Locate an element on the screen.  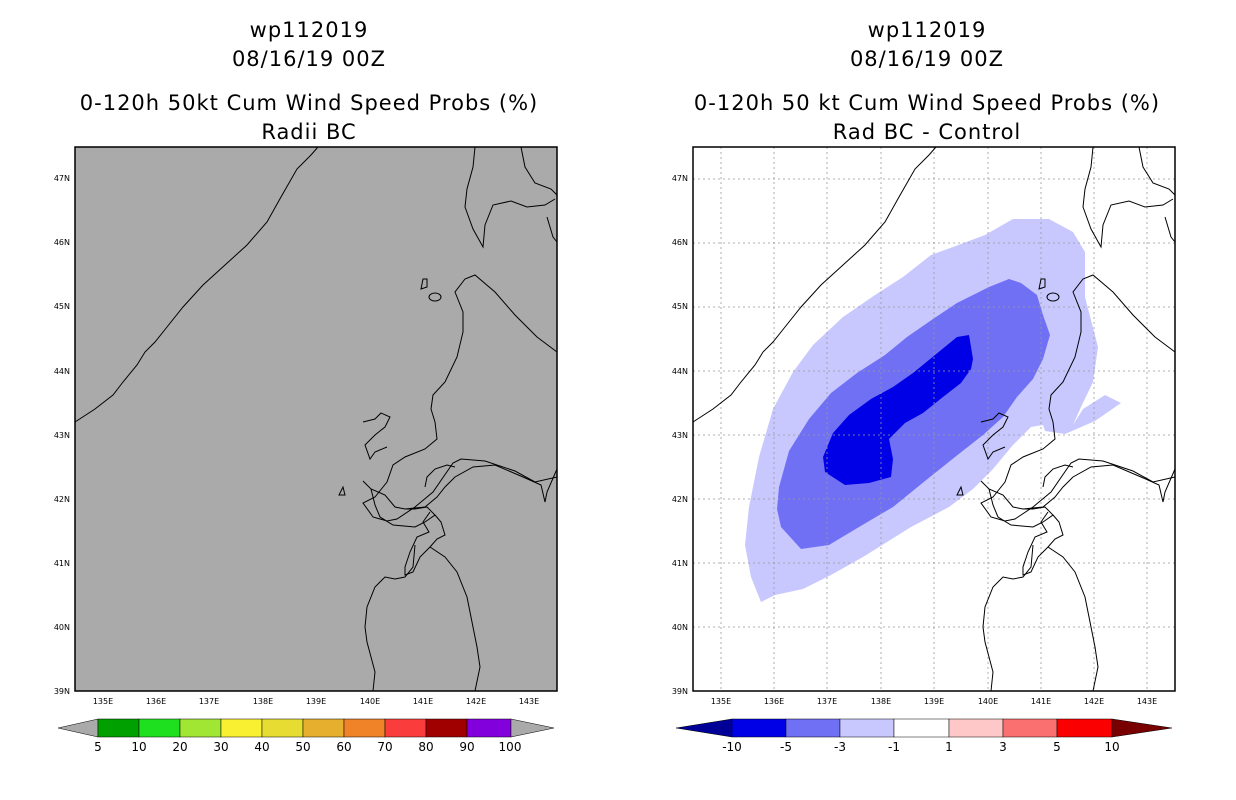
colorbar-label: 90 is located at coordinates (467, 747).